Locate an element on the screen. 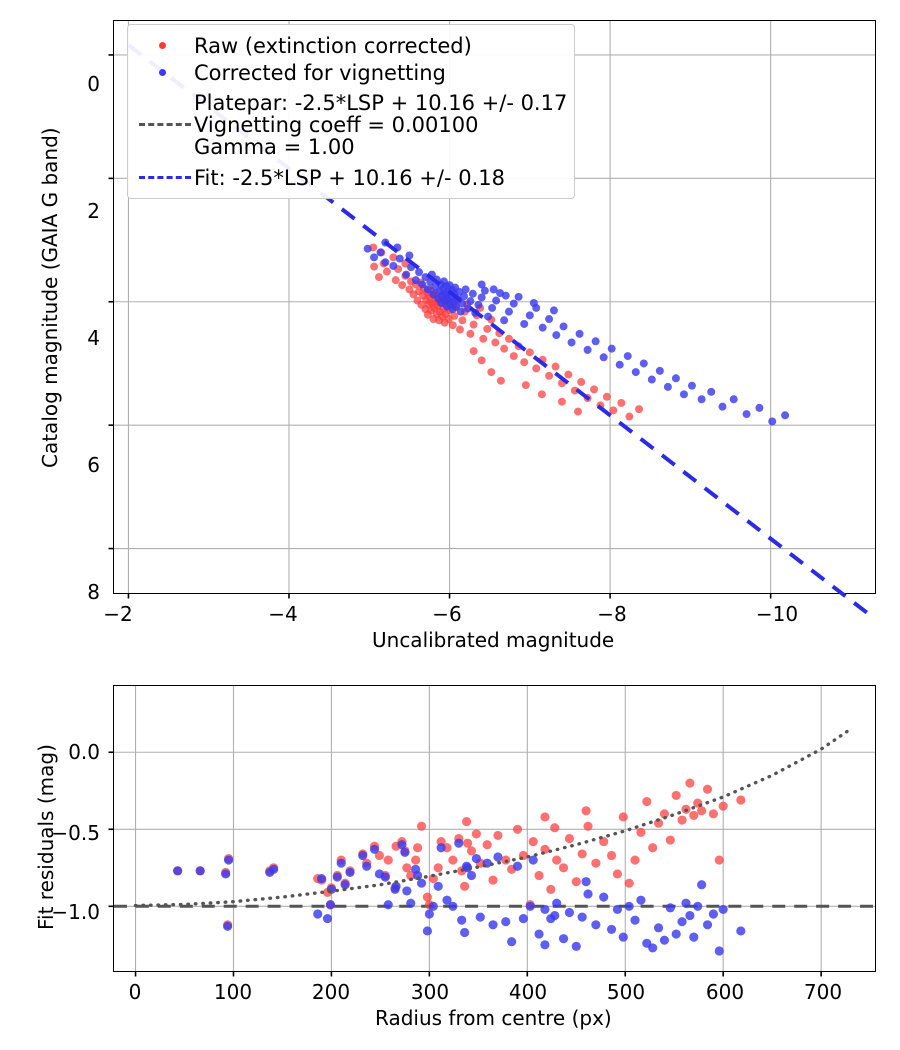 The image size is (900, 1050). vignetting-curve is located at coordinates (493, 817).